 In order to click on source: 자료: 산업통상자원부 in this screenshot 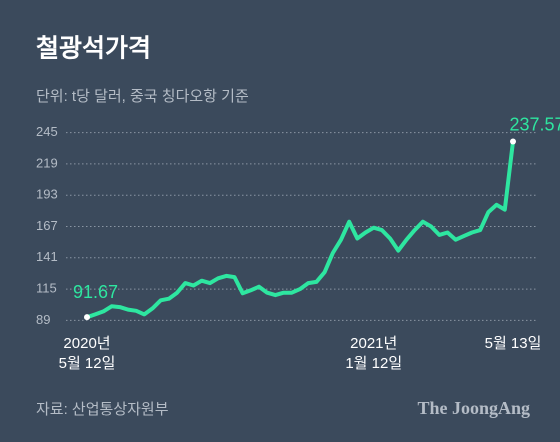, I will do `click(102, 409)`.